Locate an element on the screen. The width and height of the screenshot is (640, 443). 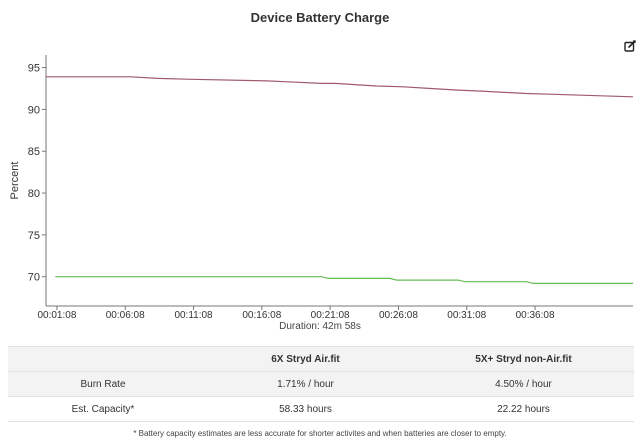
y-tick-label: 70 is located at coordinates (34, 278).